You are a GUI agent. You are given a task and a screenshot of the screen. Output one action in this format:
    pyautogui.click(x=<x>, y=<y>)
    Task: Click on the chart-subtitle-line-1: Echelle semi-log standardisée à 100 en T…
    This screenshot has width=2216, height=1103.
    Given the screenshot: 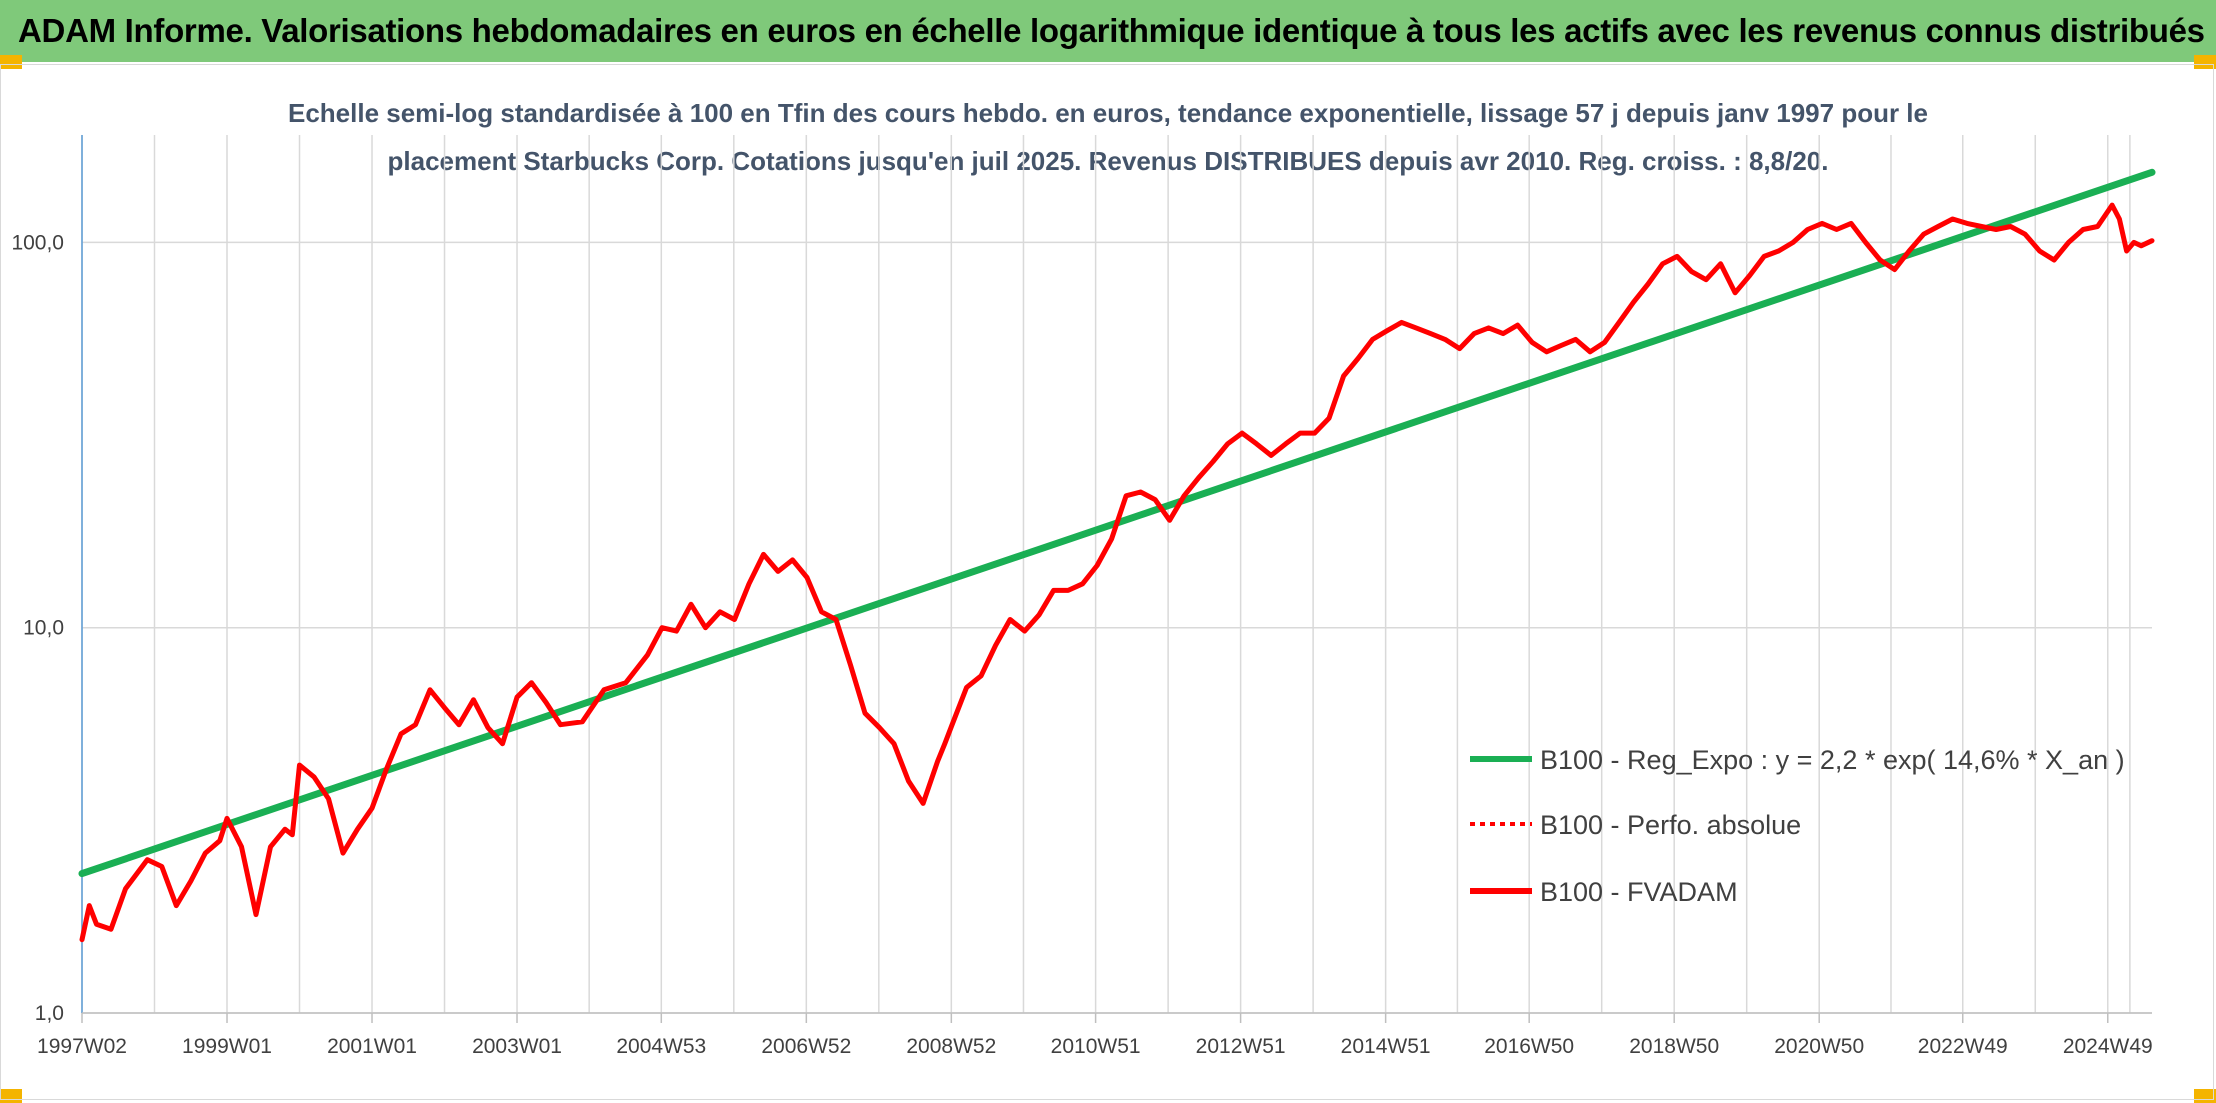 What is the action you would take?
    pyautogui.click(x=1108, y=113)
    